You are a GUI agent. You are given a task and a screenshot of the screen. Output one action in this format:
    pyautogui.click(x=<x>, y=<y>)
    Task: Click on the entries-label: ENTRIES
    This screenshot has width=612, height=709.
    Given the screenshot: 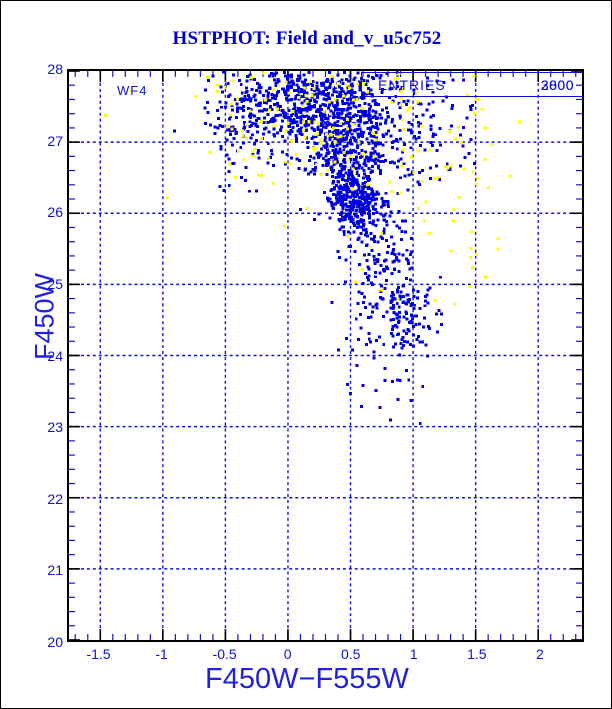 What is the action you would take?
    pyautogui.click(x=412, y=85)
    